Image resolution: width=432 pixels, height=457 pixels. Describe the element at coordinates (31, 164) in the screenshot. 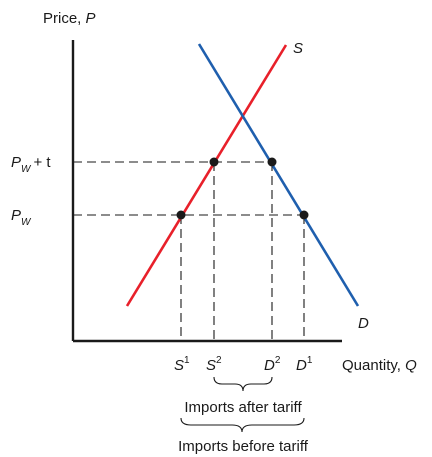

I see `tariff-price-label: PW + t` at that location.